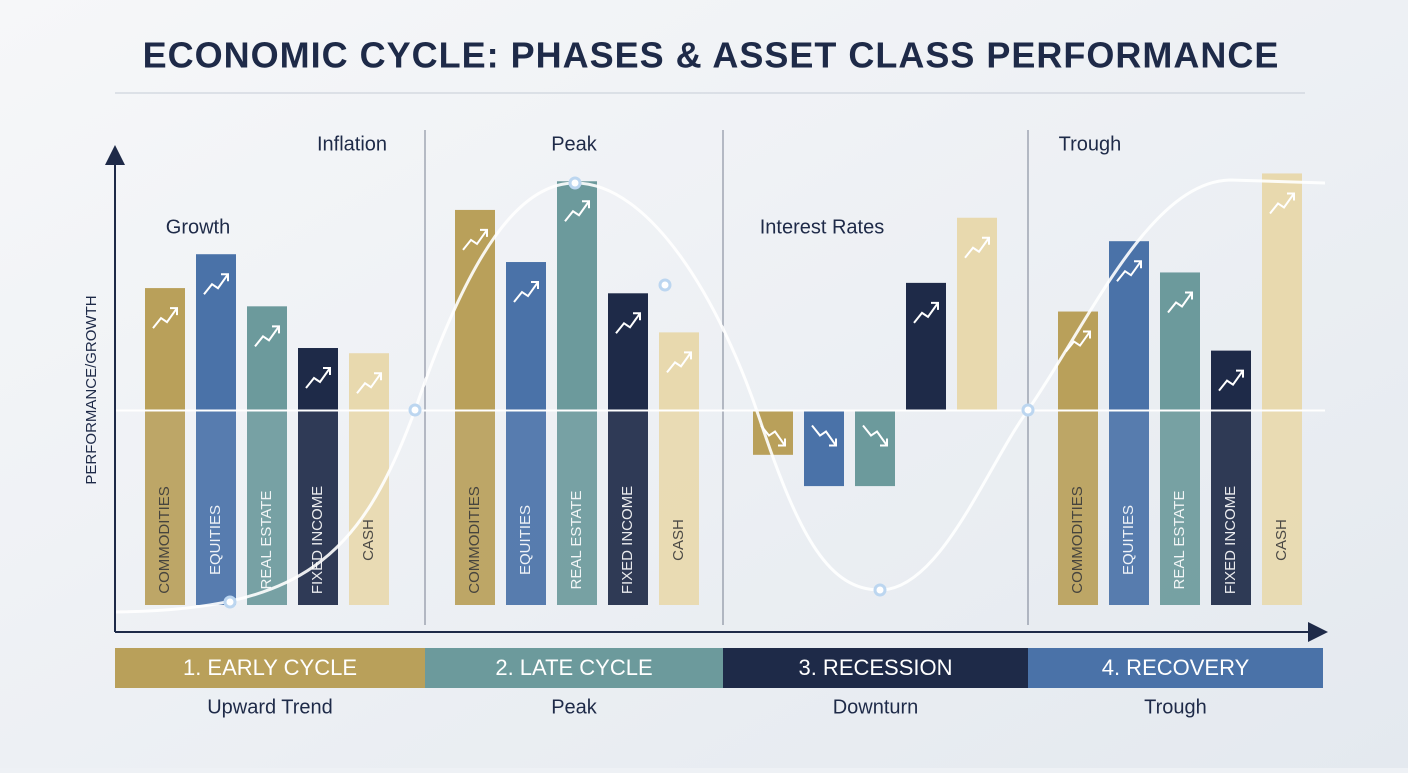 The height and width of the screenshot is (773, 1408). I want to click on phase-caption: Downturn, so click(876, 707).